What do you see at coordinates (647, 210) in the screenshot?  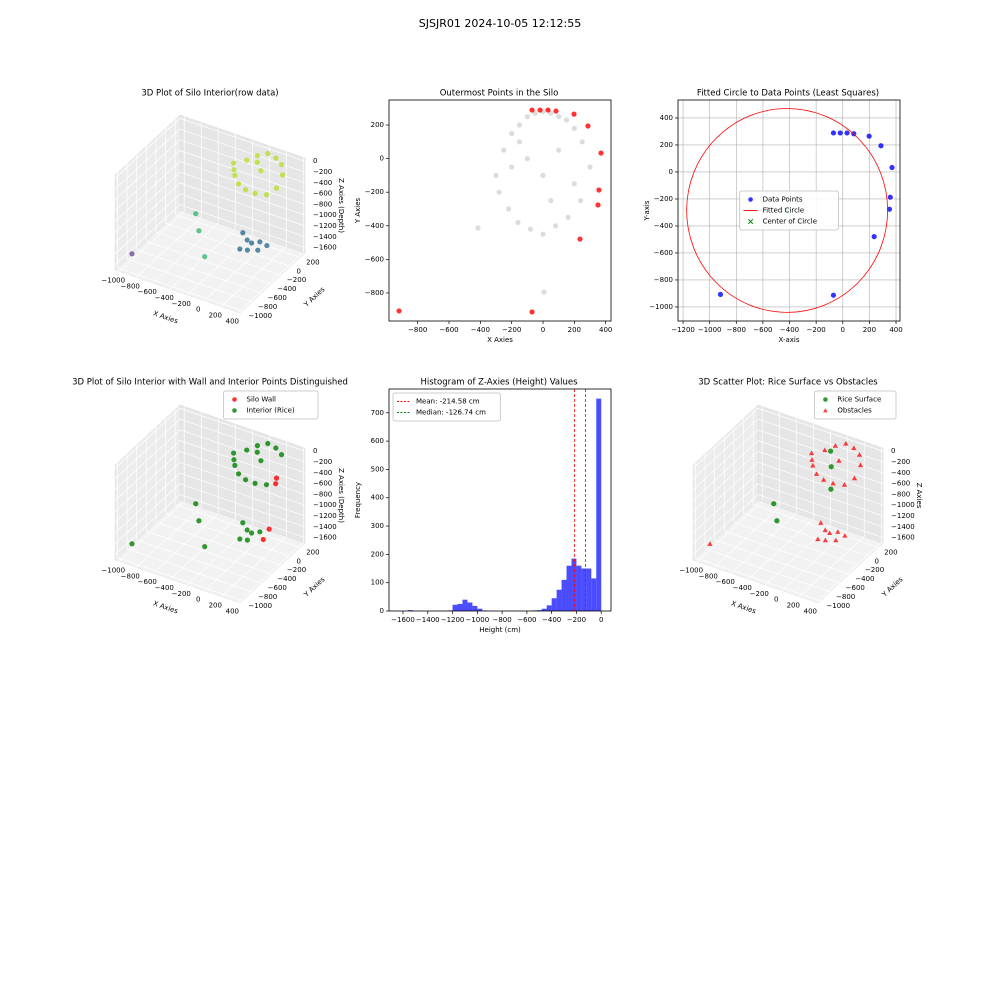 I see `y-axis-label: Y-axis` at bounding box center [647, 210].